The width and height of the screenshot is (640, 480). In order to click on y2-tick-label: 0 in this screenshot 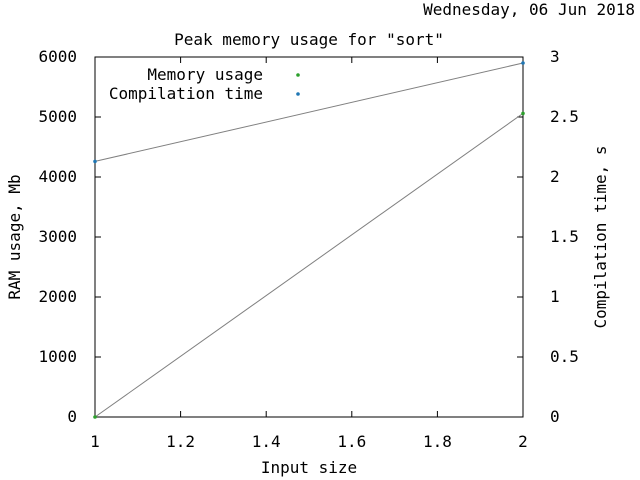, I will do `click(555, 416)`.